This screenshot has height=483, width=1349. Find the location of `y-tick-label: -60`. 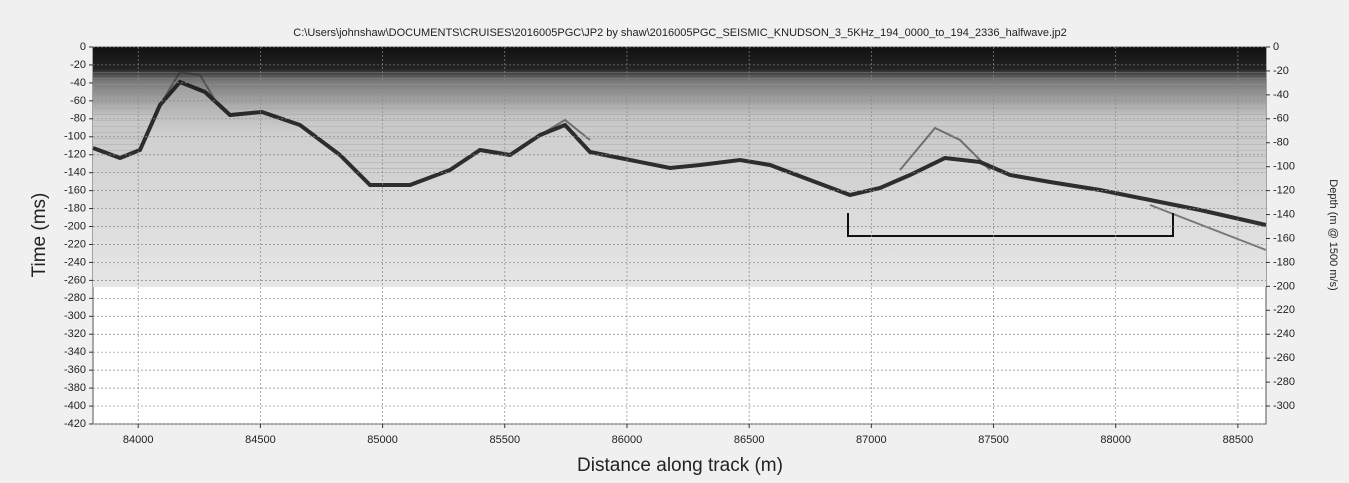

y-tick-label: -60 is located at coordinates (78, 101).